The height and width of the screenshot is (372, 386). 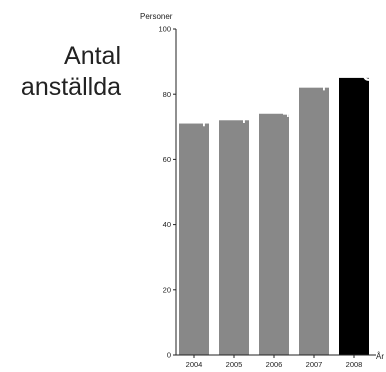 What do you see at coordinates (380, 356) in the screenshot?
I see `x-axis-label: År` at bounding box center [380, 356].